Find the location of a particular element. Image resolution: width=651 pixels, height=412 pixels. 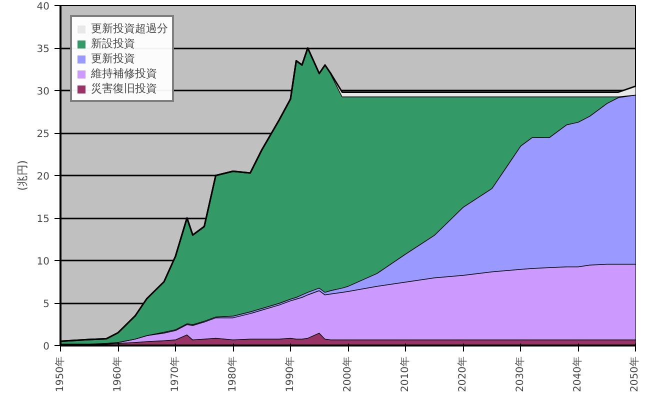

y-tick-label: 30 is located at coordinates (43, 92).